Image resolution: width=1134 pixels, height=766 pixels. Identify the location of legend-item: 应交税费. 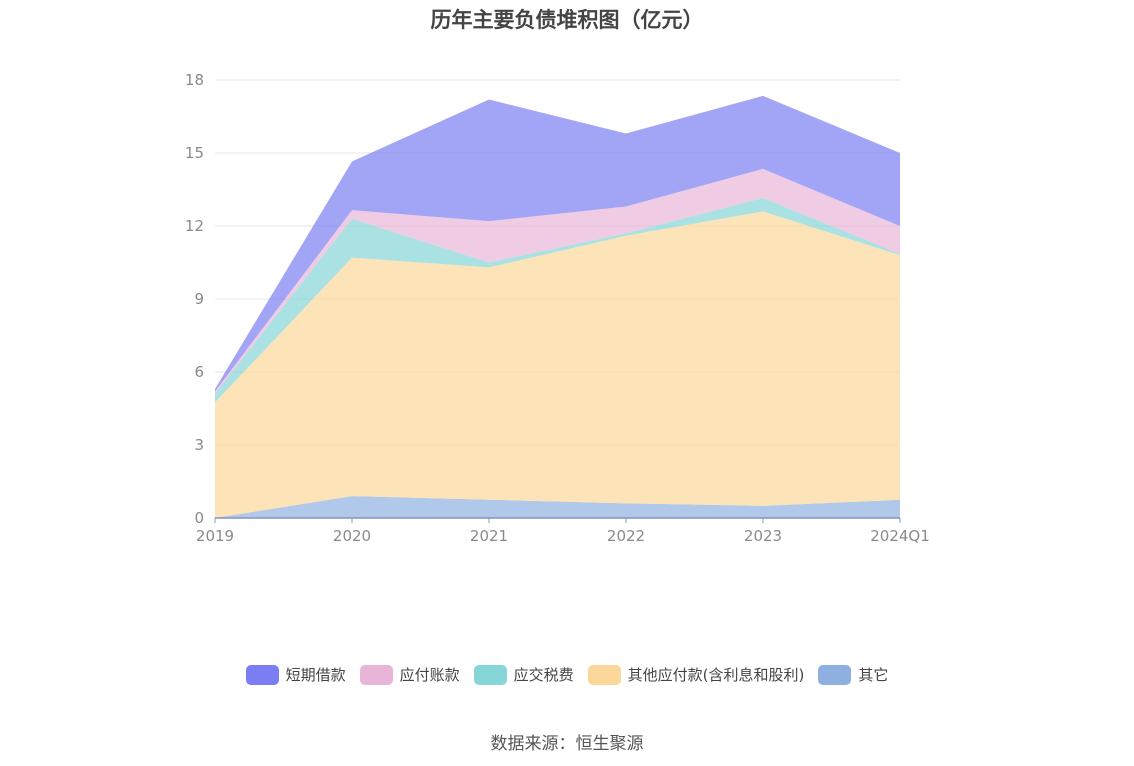
(523, 674).